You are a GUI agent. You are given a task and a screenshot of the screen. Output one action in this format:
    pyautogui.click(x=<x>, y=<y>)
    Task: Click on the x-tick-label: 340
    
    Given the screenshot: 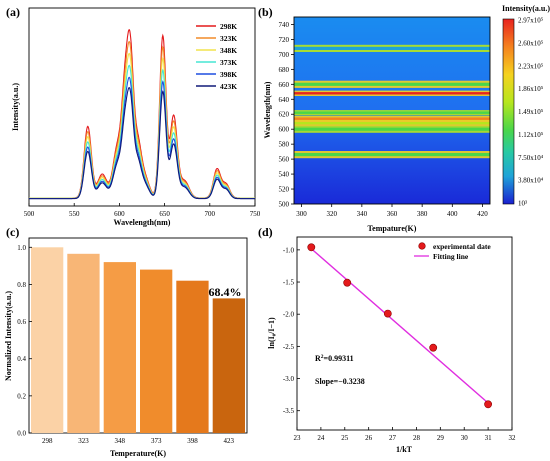 What is the action you would take?
    pyautogui.click(x=362, y=214)
    